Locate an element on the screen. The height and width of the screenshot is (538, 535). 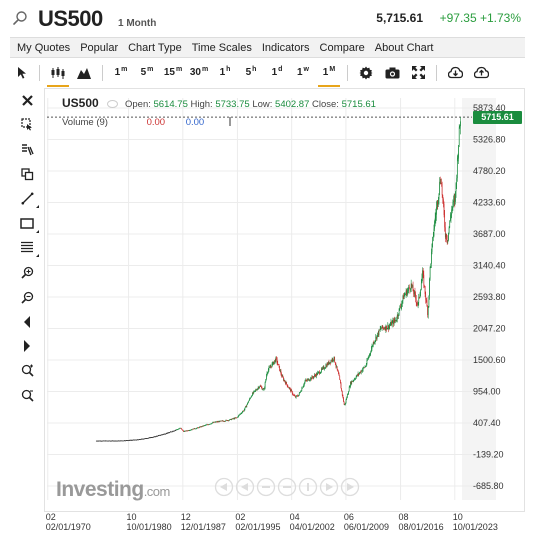
menu-my-quotes: My Quotes is located at coordinates (44, 47).